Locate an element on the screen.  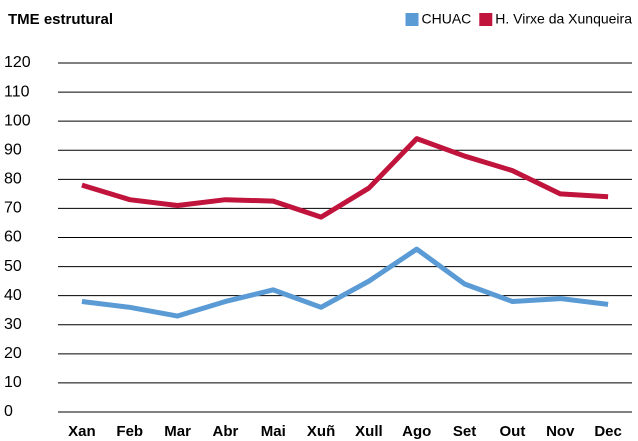
y-tick-label: 20 is located at coordinates (13, 353).